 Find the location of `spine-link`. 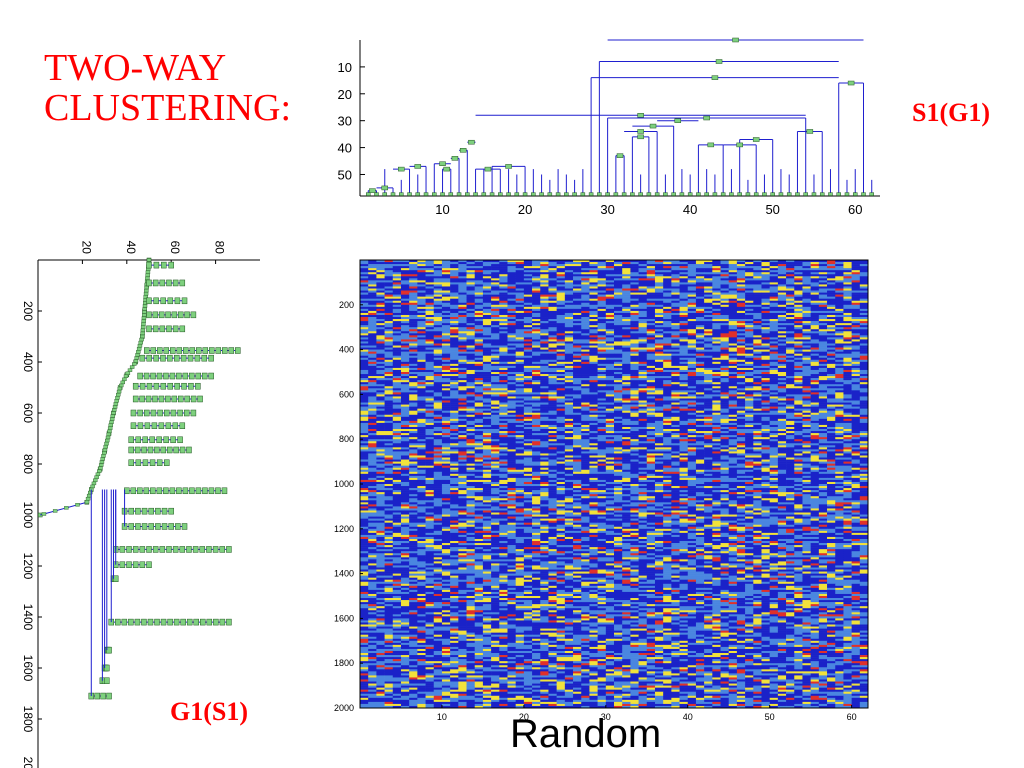

spine-link is located at coordinates (63, 508).